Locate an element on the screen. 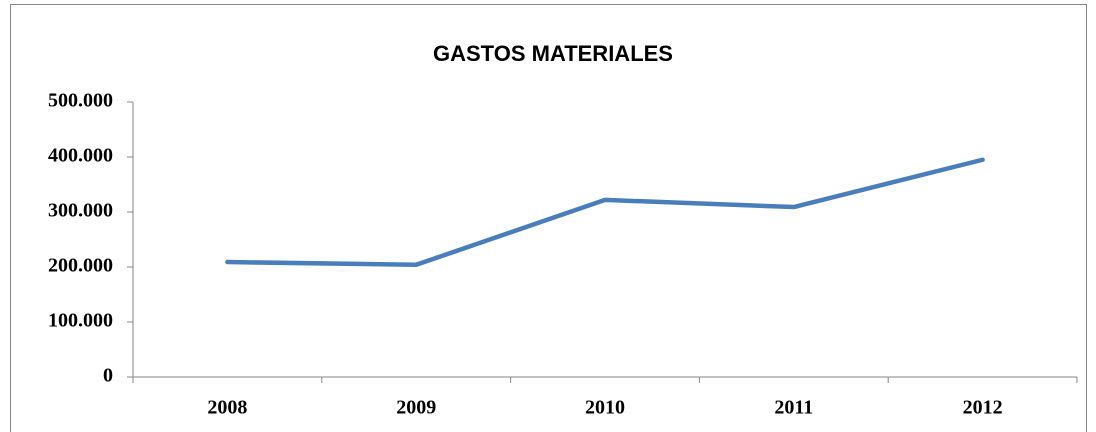  y-tick-label: 200.000 is located at coordinates (80, 266).